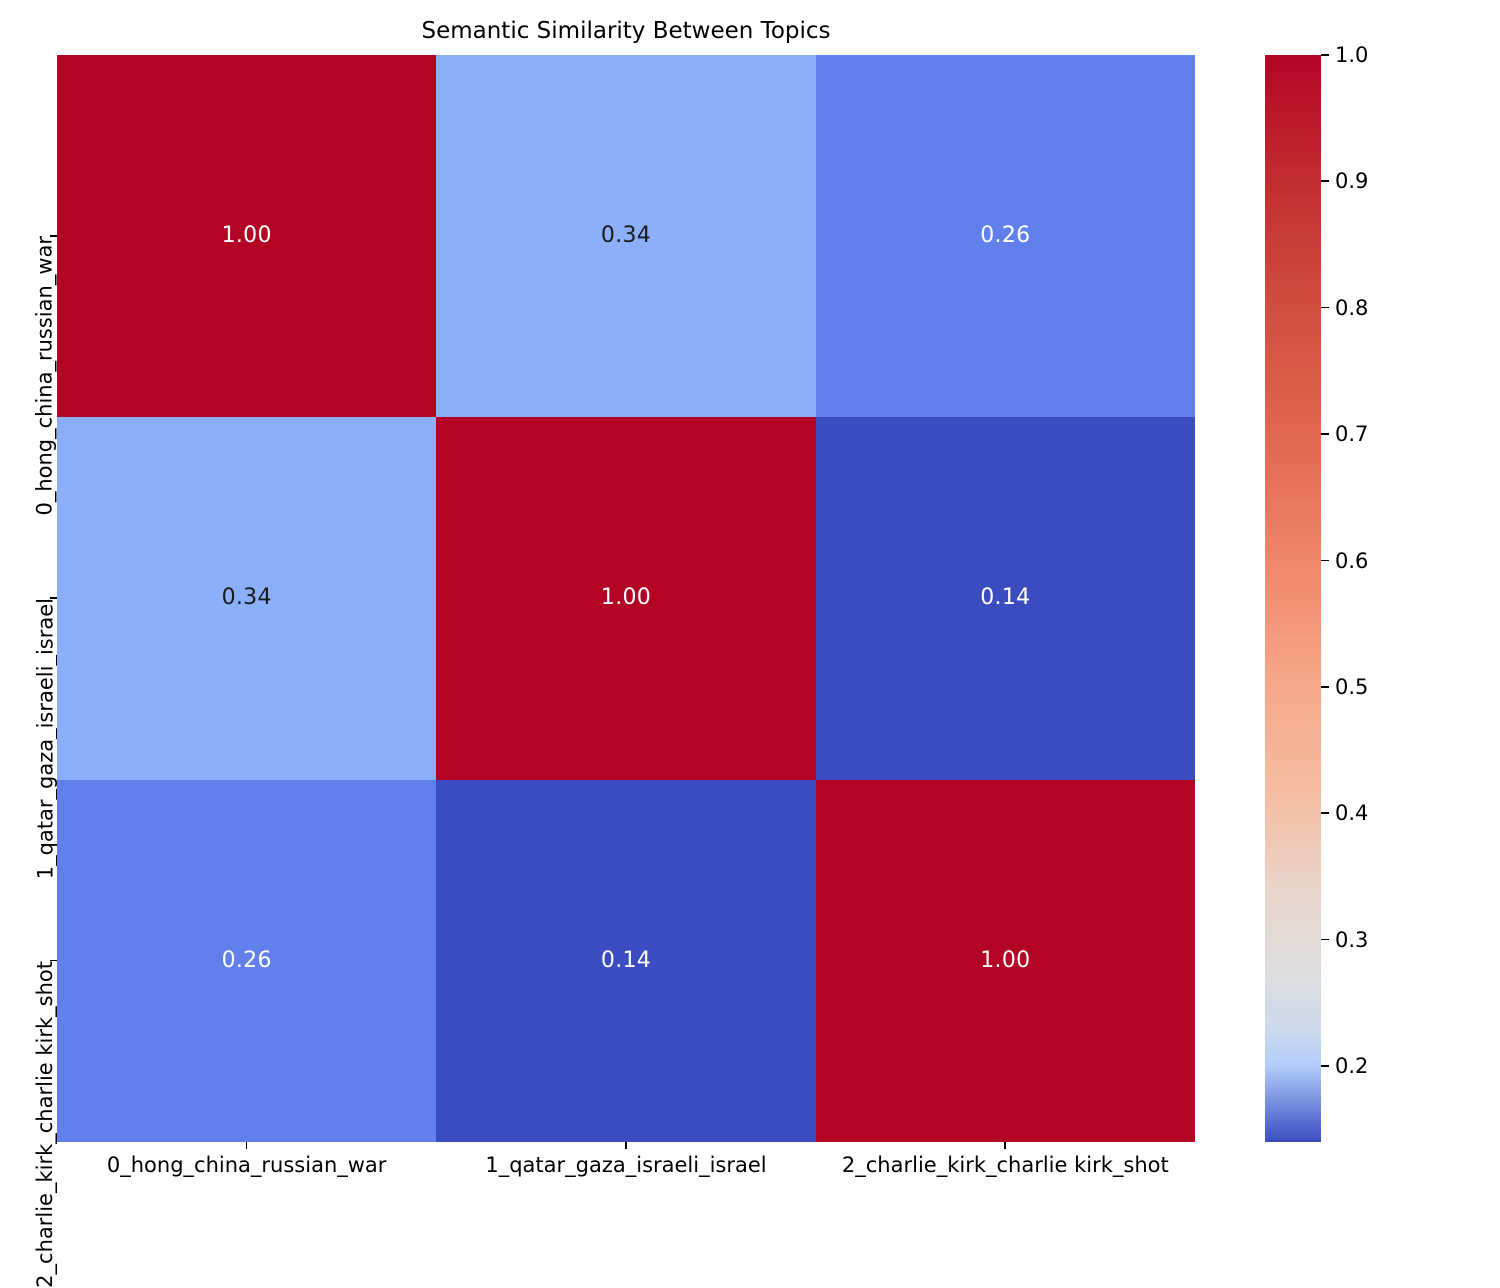 The height and width of the screenshot is (1288, 1500). I want to click on heatmap-cell-0-1: 0.34, so click(626, 236).